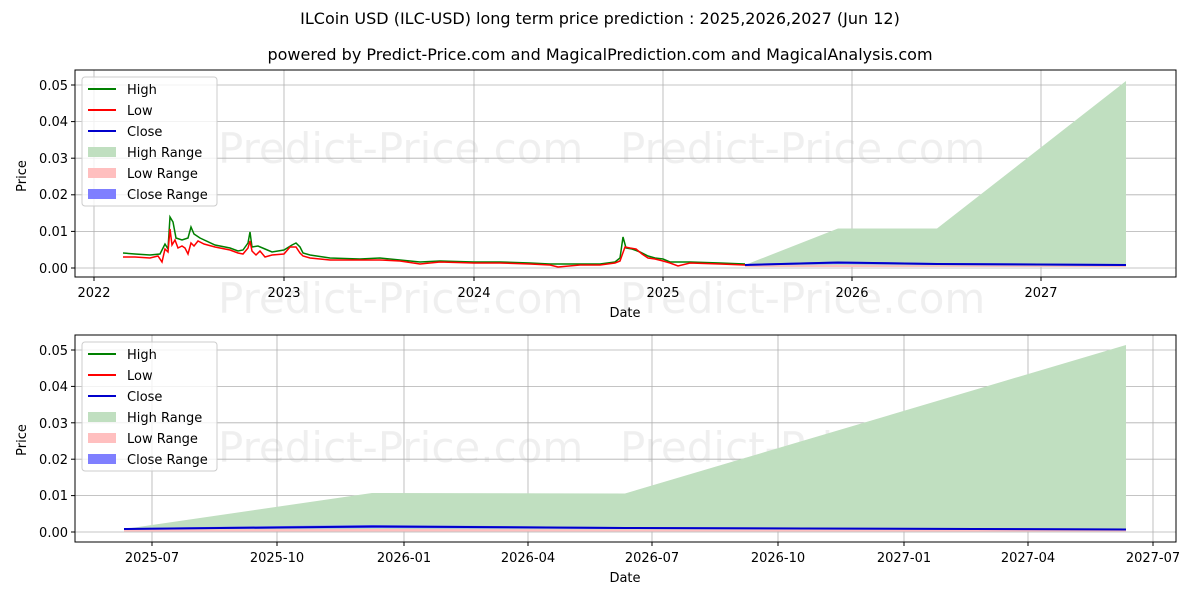  What do you see at coordinates (528, 558) in the screenshot?
I see `x-tick-label: 2026-04` at bounding box center [528, 558].